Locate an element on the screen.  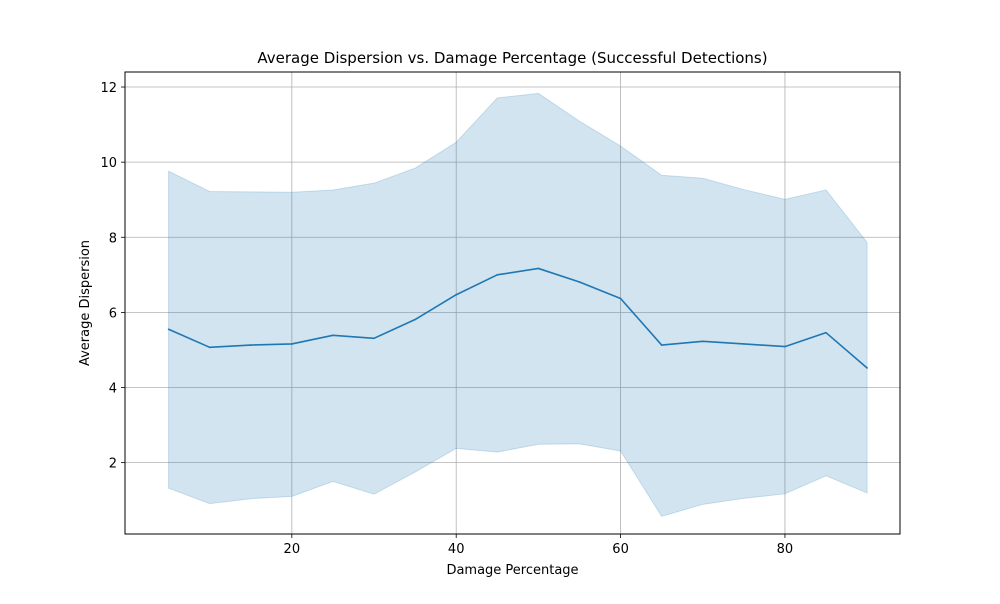
x-tick-label: 60 is located at coordinates (620, 549).